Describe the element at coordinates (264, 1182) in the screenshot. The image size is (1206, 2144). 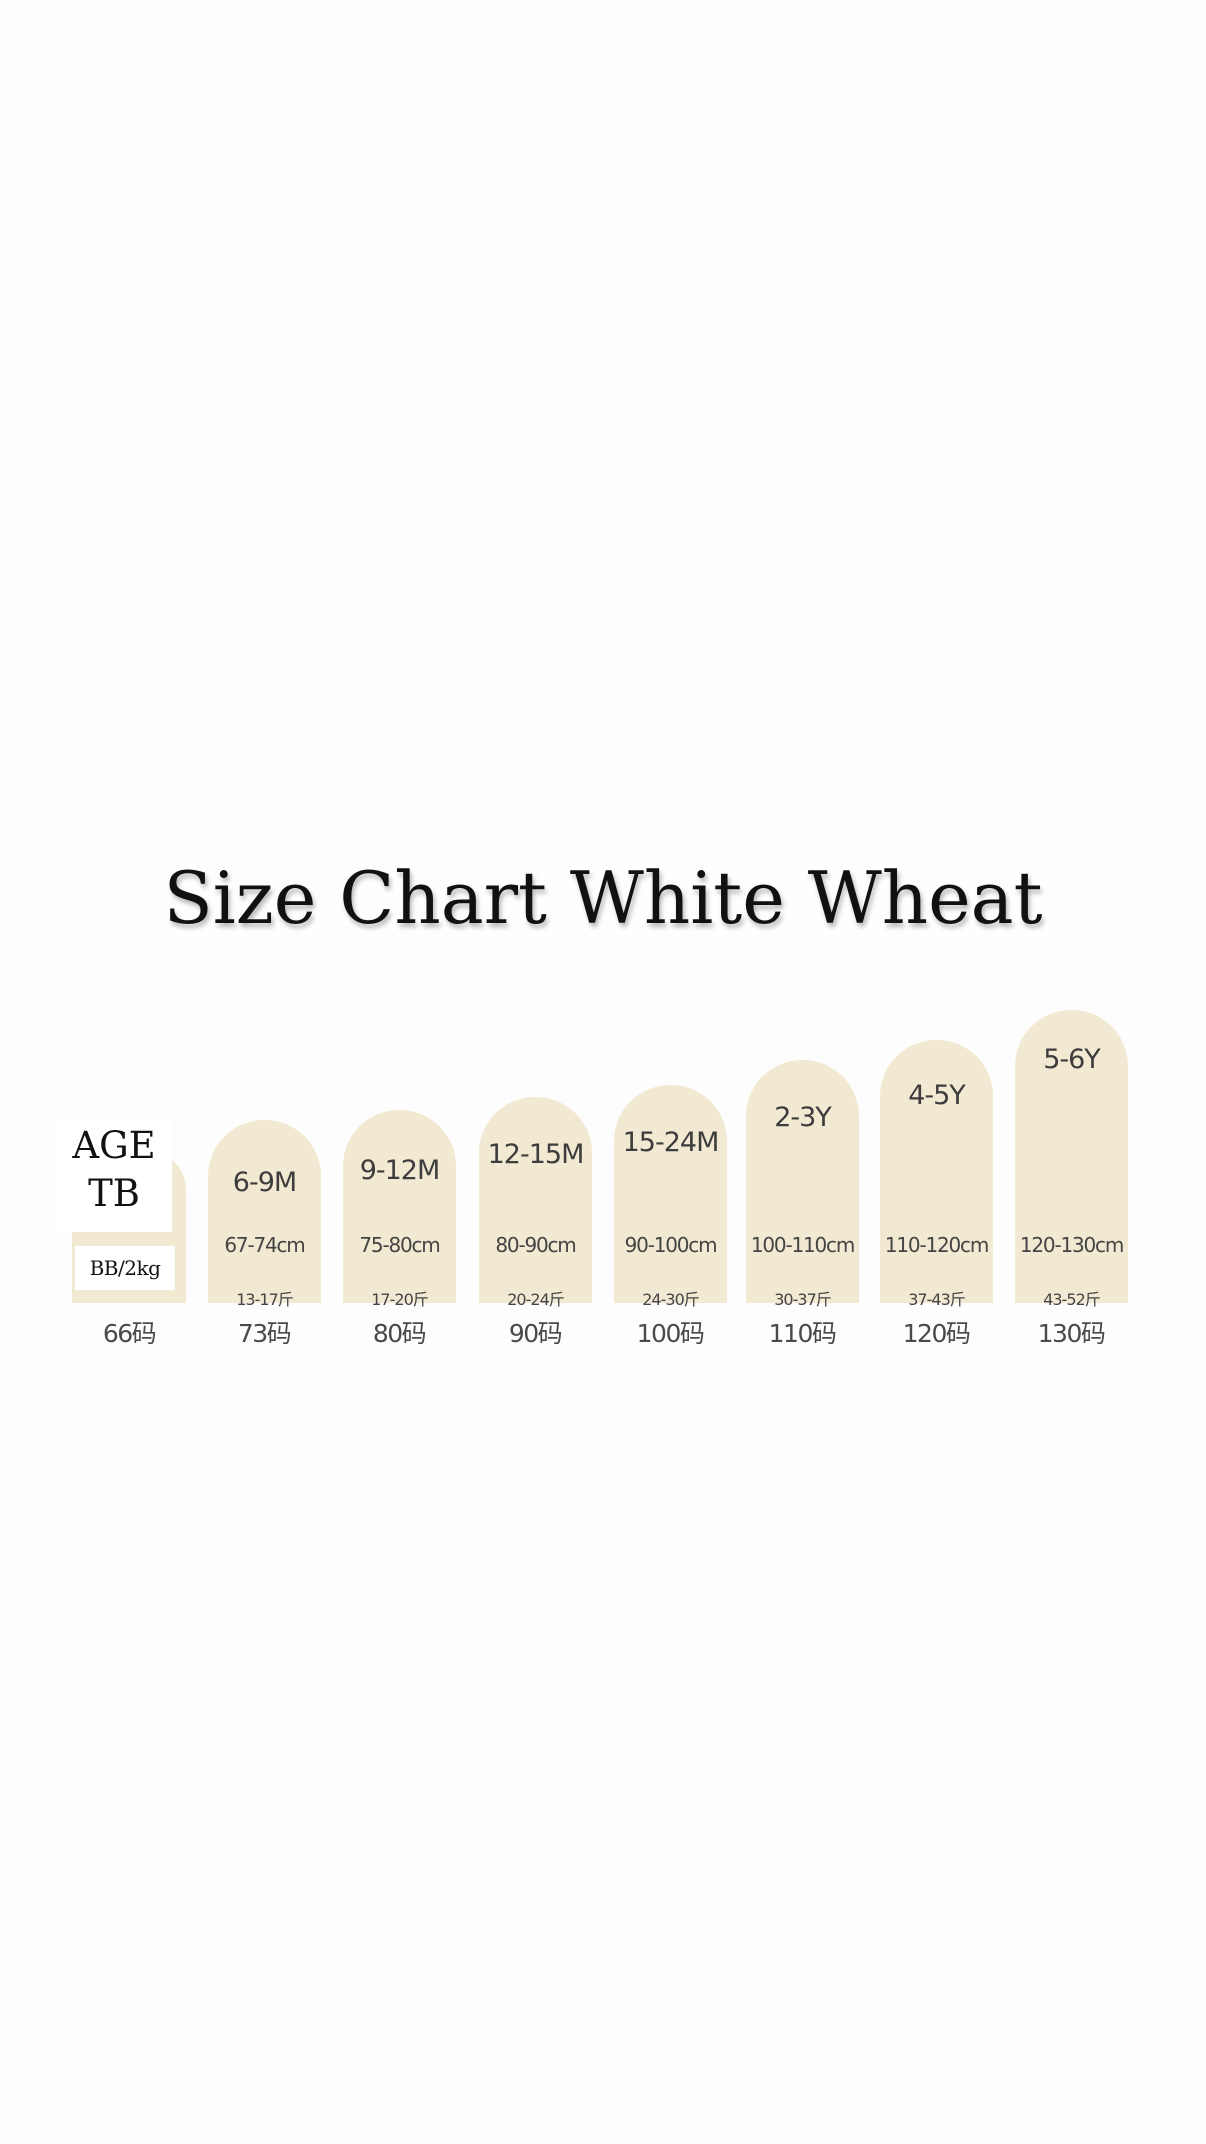
I see `age-range: 6-9M` at that location.